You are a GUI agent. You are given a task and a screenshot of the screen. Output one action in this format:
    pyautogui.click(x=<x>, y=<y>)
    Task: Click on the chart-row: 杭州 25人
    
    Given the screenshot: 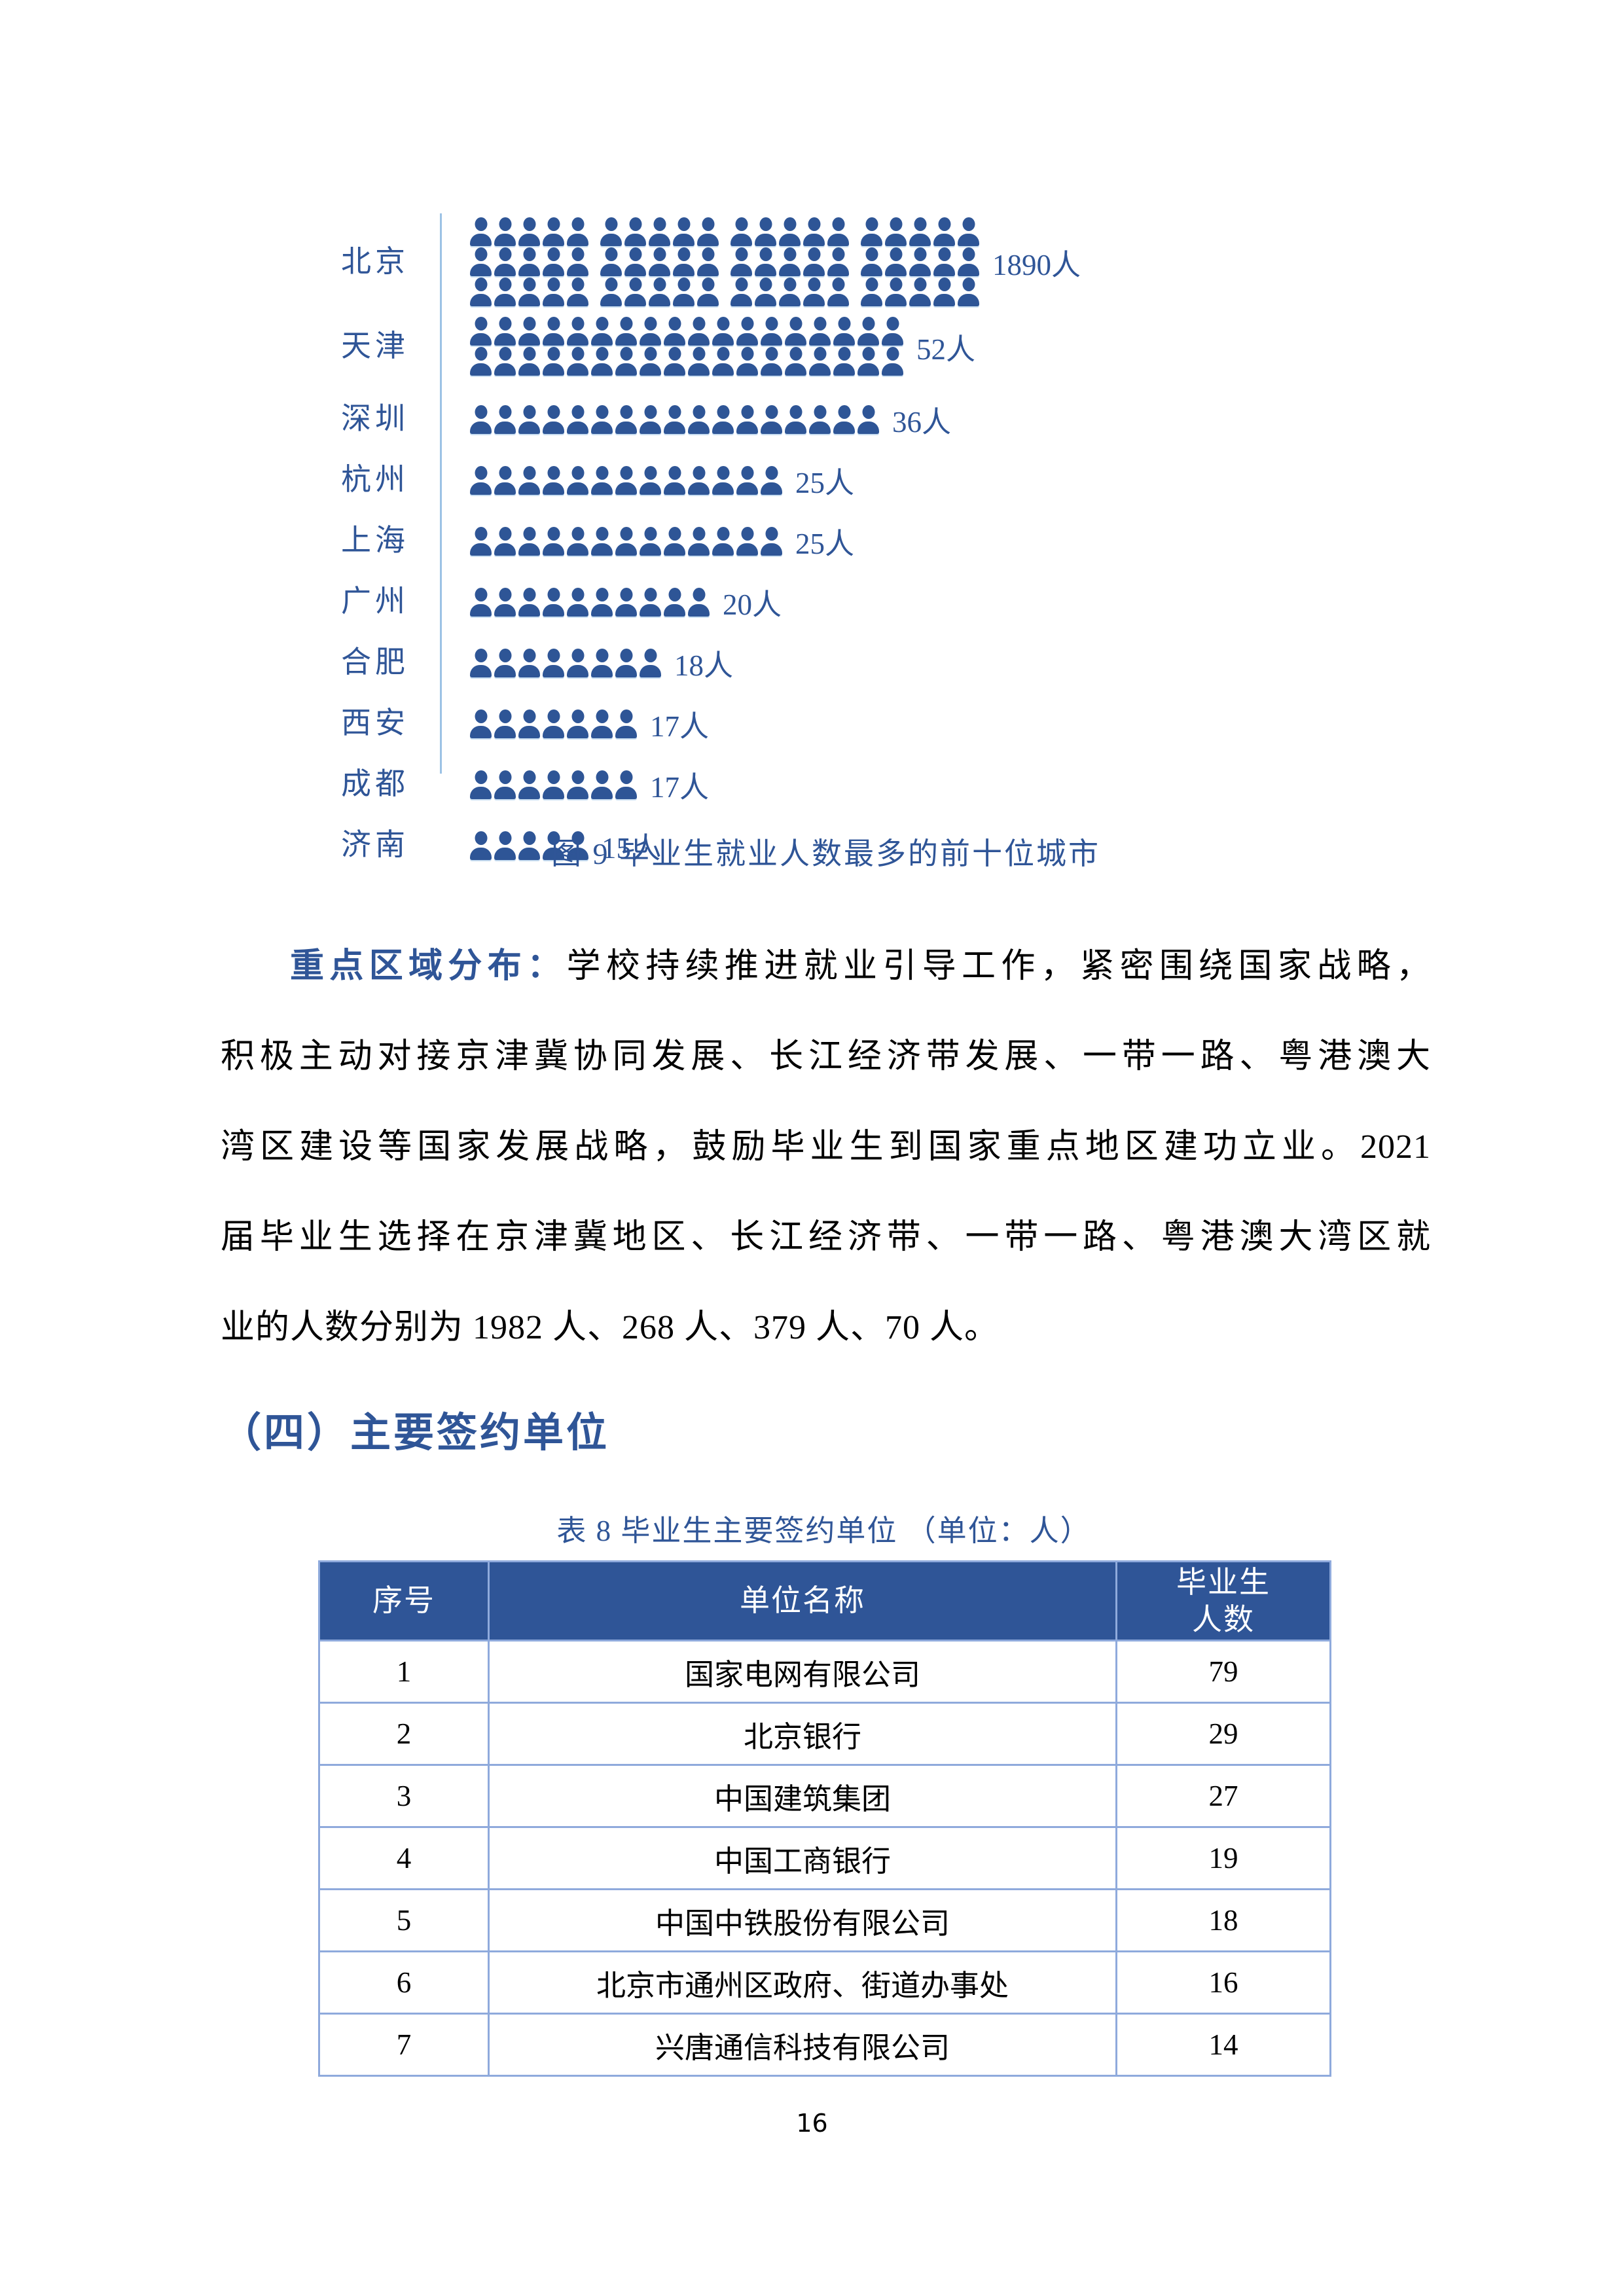 What is the action you would take?
    pyautogui.click(x=887, y=480)
    